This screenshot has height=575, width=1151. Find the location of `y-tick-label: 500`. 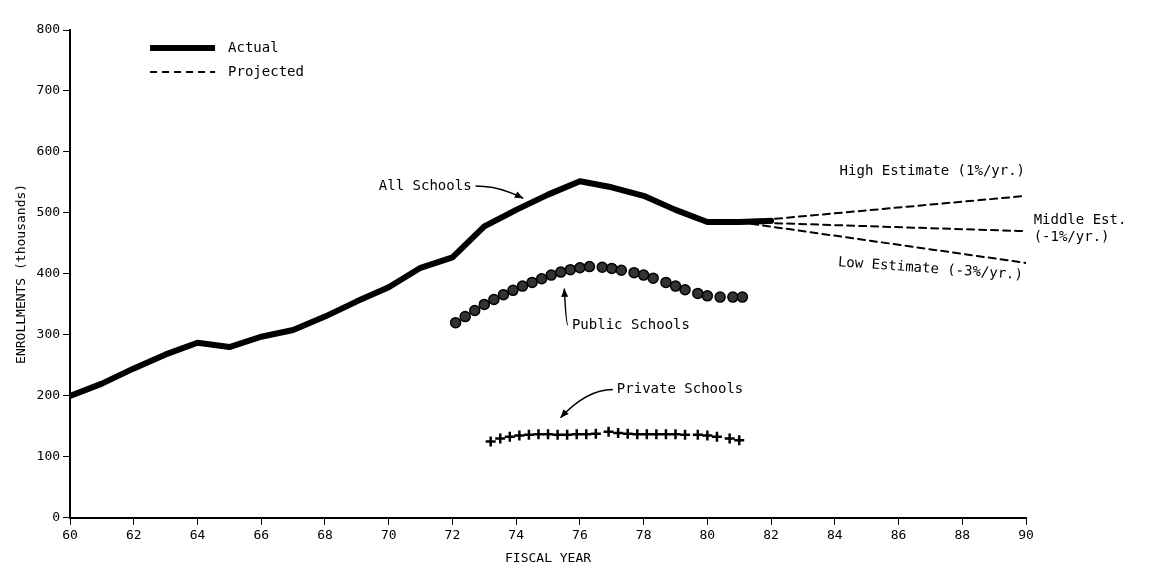

y-tick-label: 500 is located at coordinates (48, 212).